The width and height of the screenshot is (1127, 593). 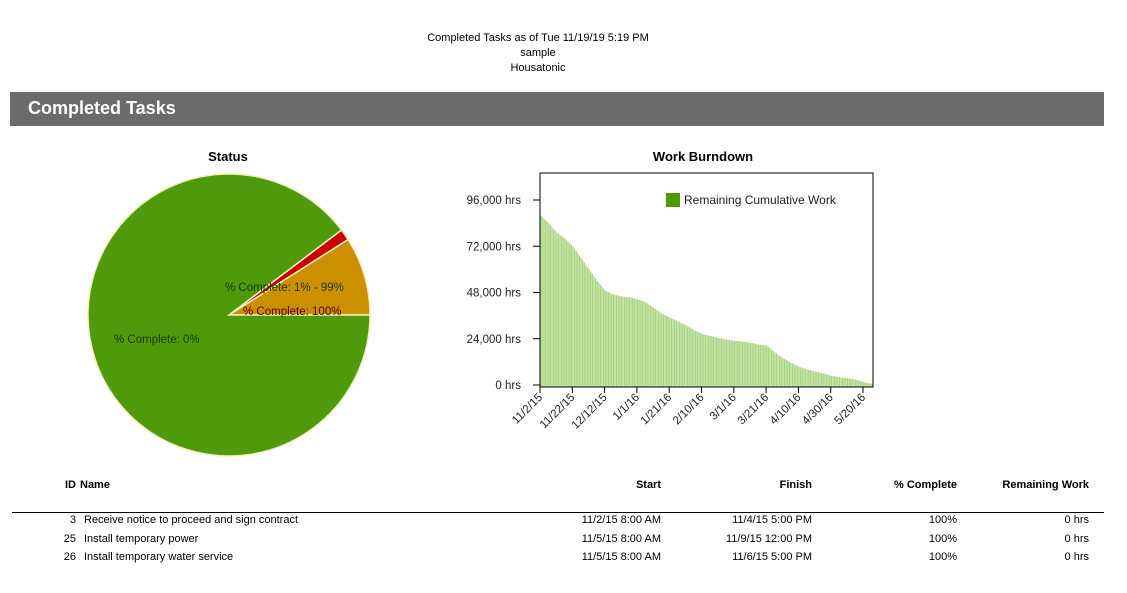 I want to click on cell-name: Install temporary power, so click(x=141, y=538).